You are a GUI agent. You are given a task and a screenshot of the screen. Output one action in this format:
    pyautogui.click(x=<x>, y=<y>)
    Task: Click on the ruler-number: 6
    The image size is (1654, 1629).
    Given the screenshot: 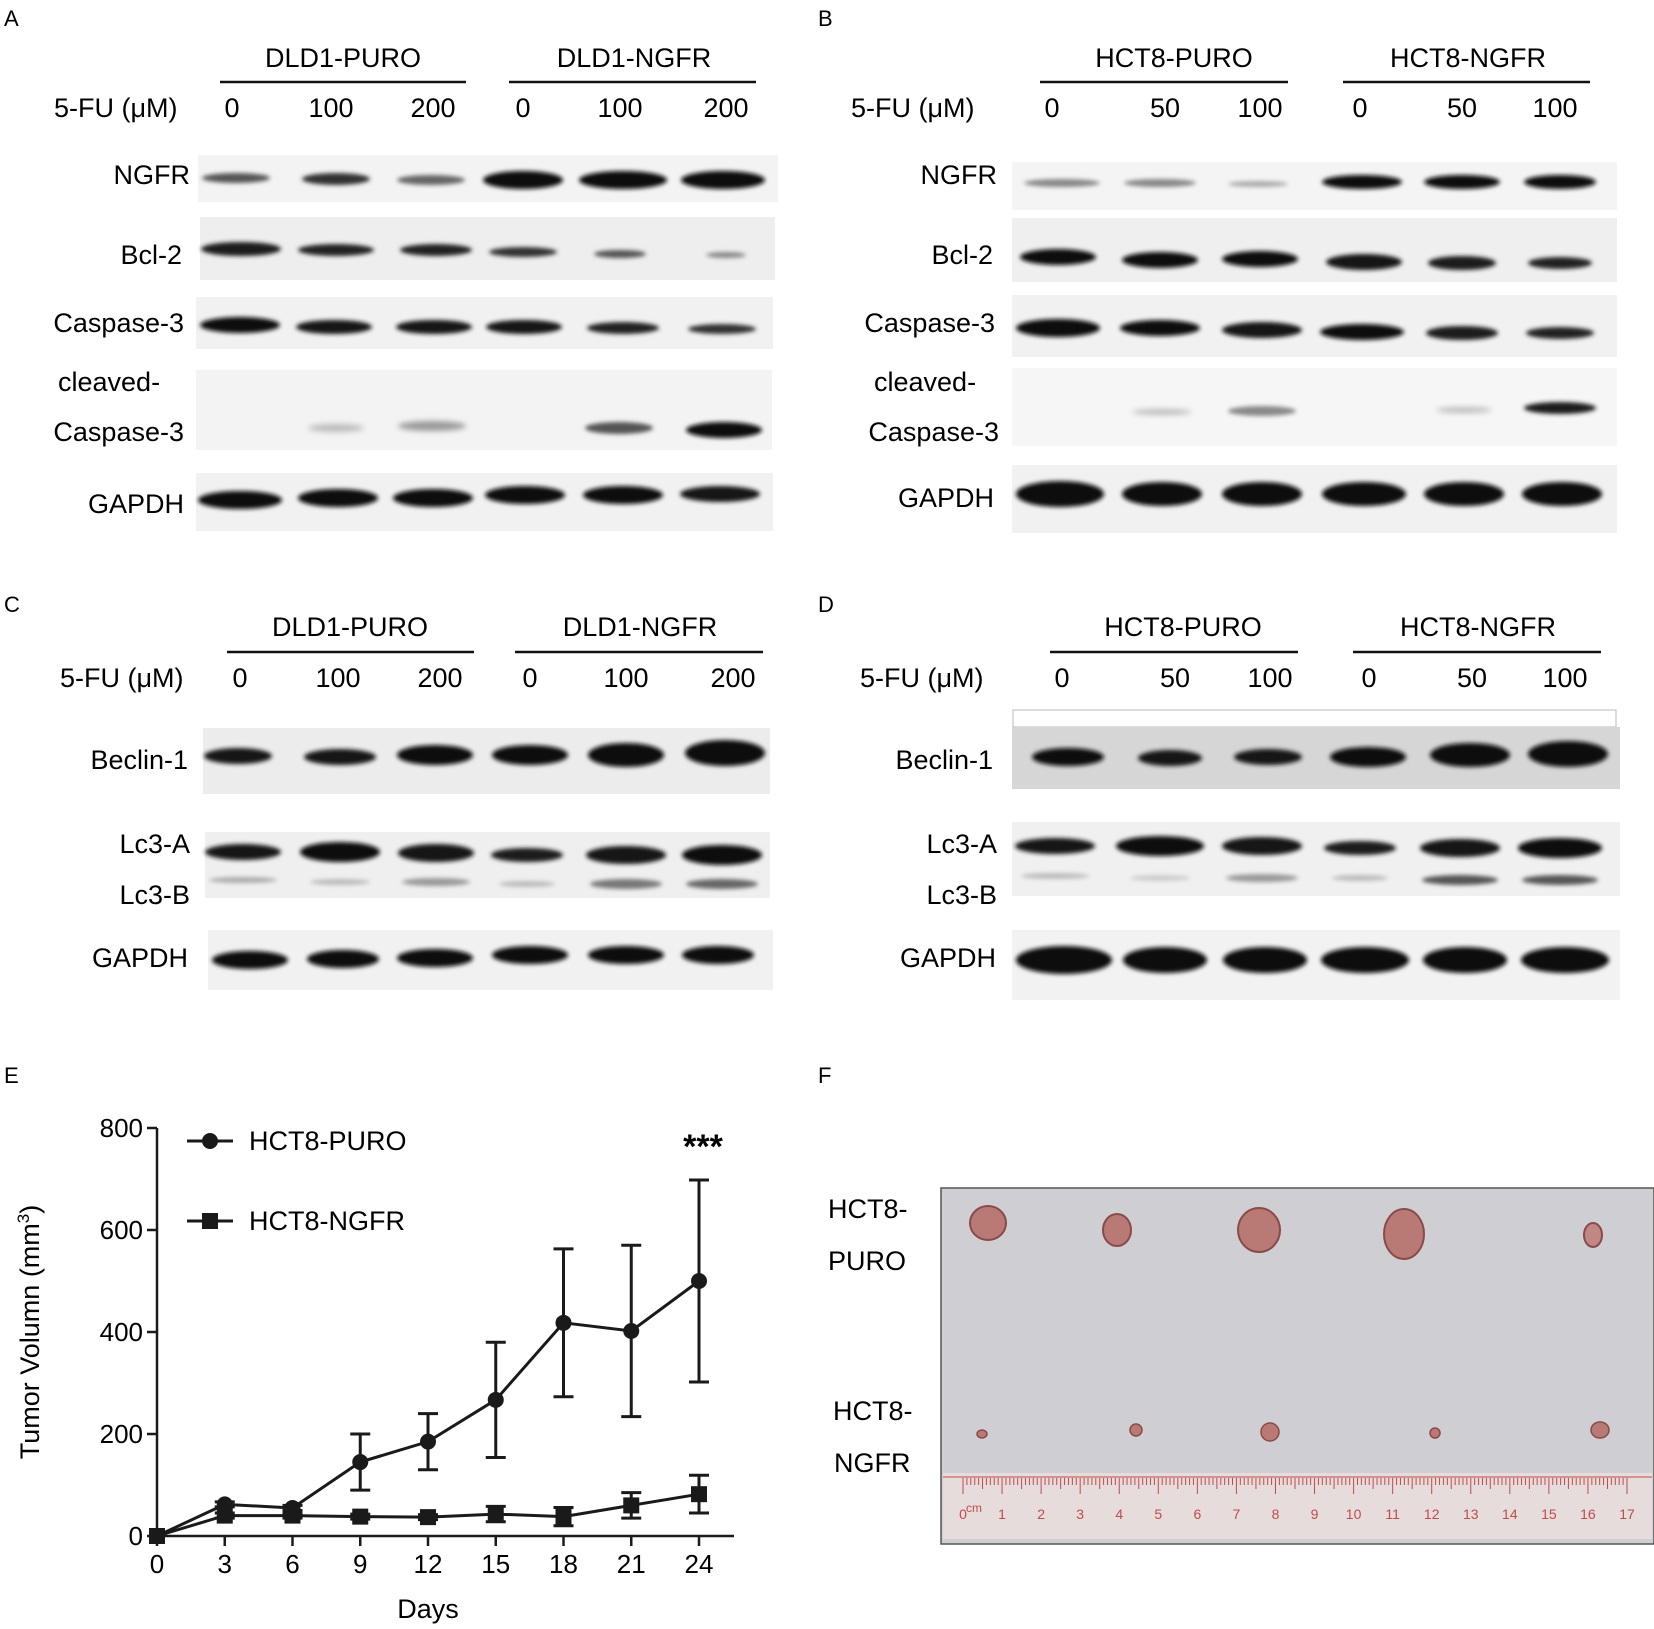 What is the action you would take?
    pyautogui.click(x=1197, y=1514)
    